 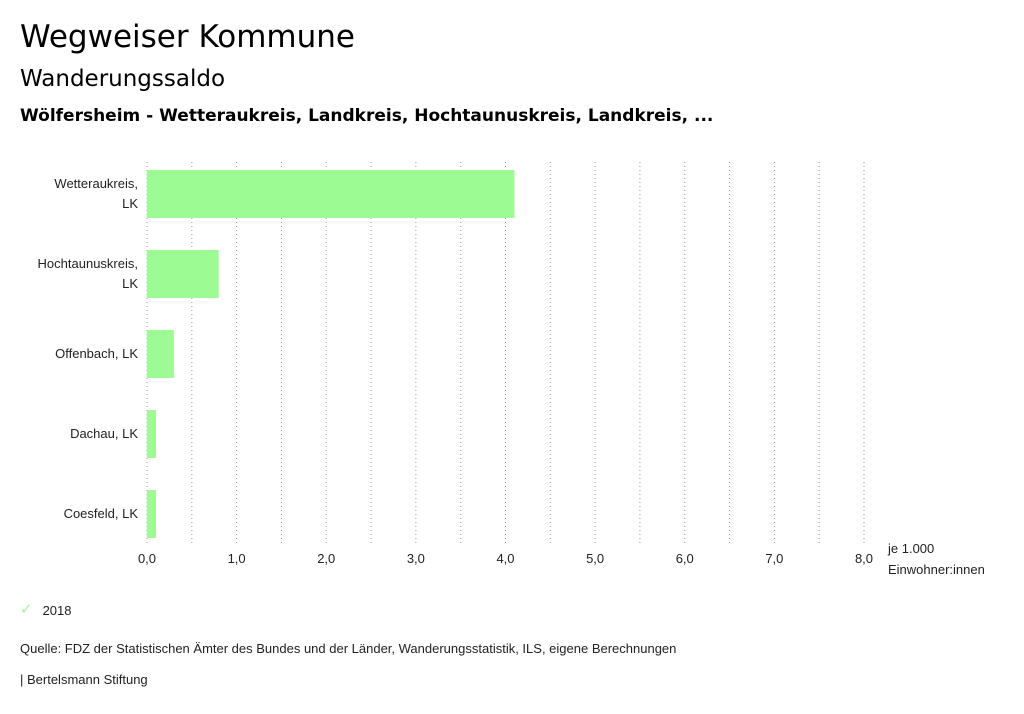 I want to click on category-label: Coesfeld, LK, so click(x=101, y=513).